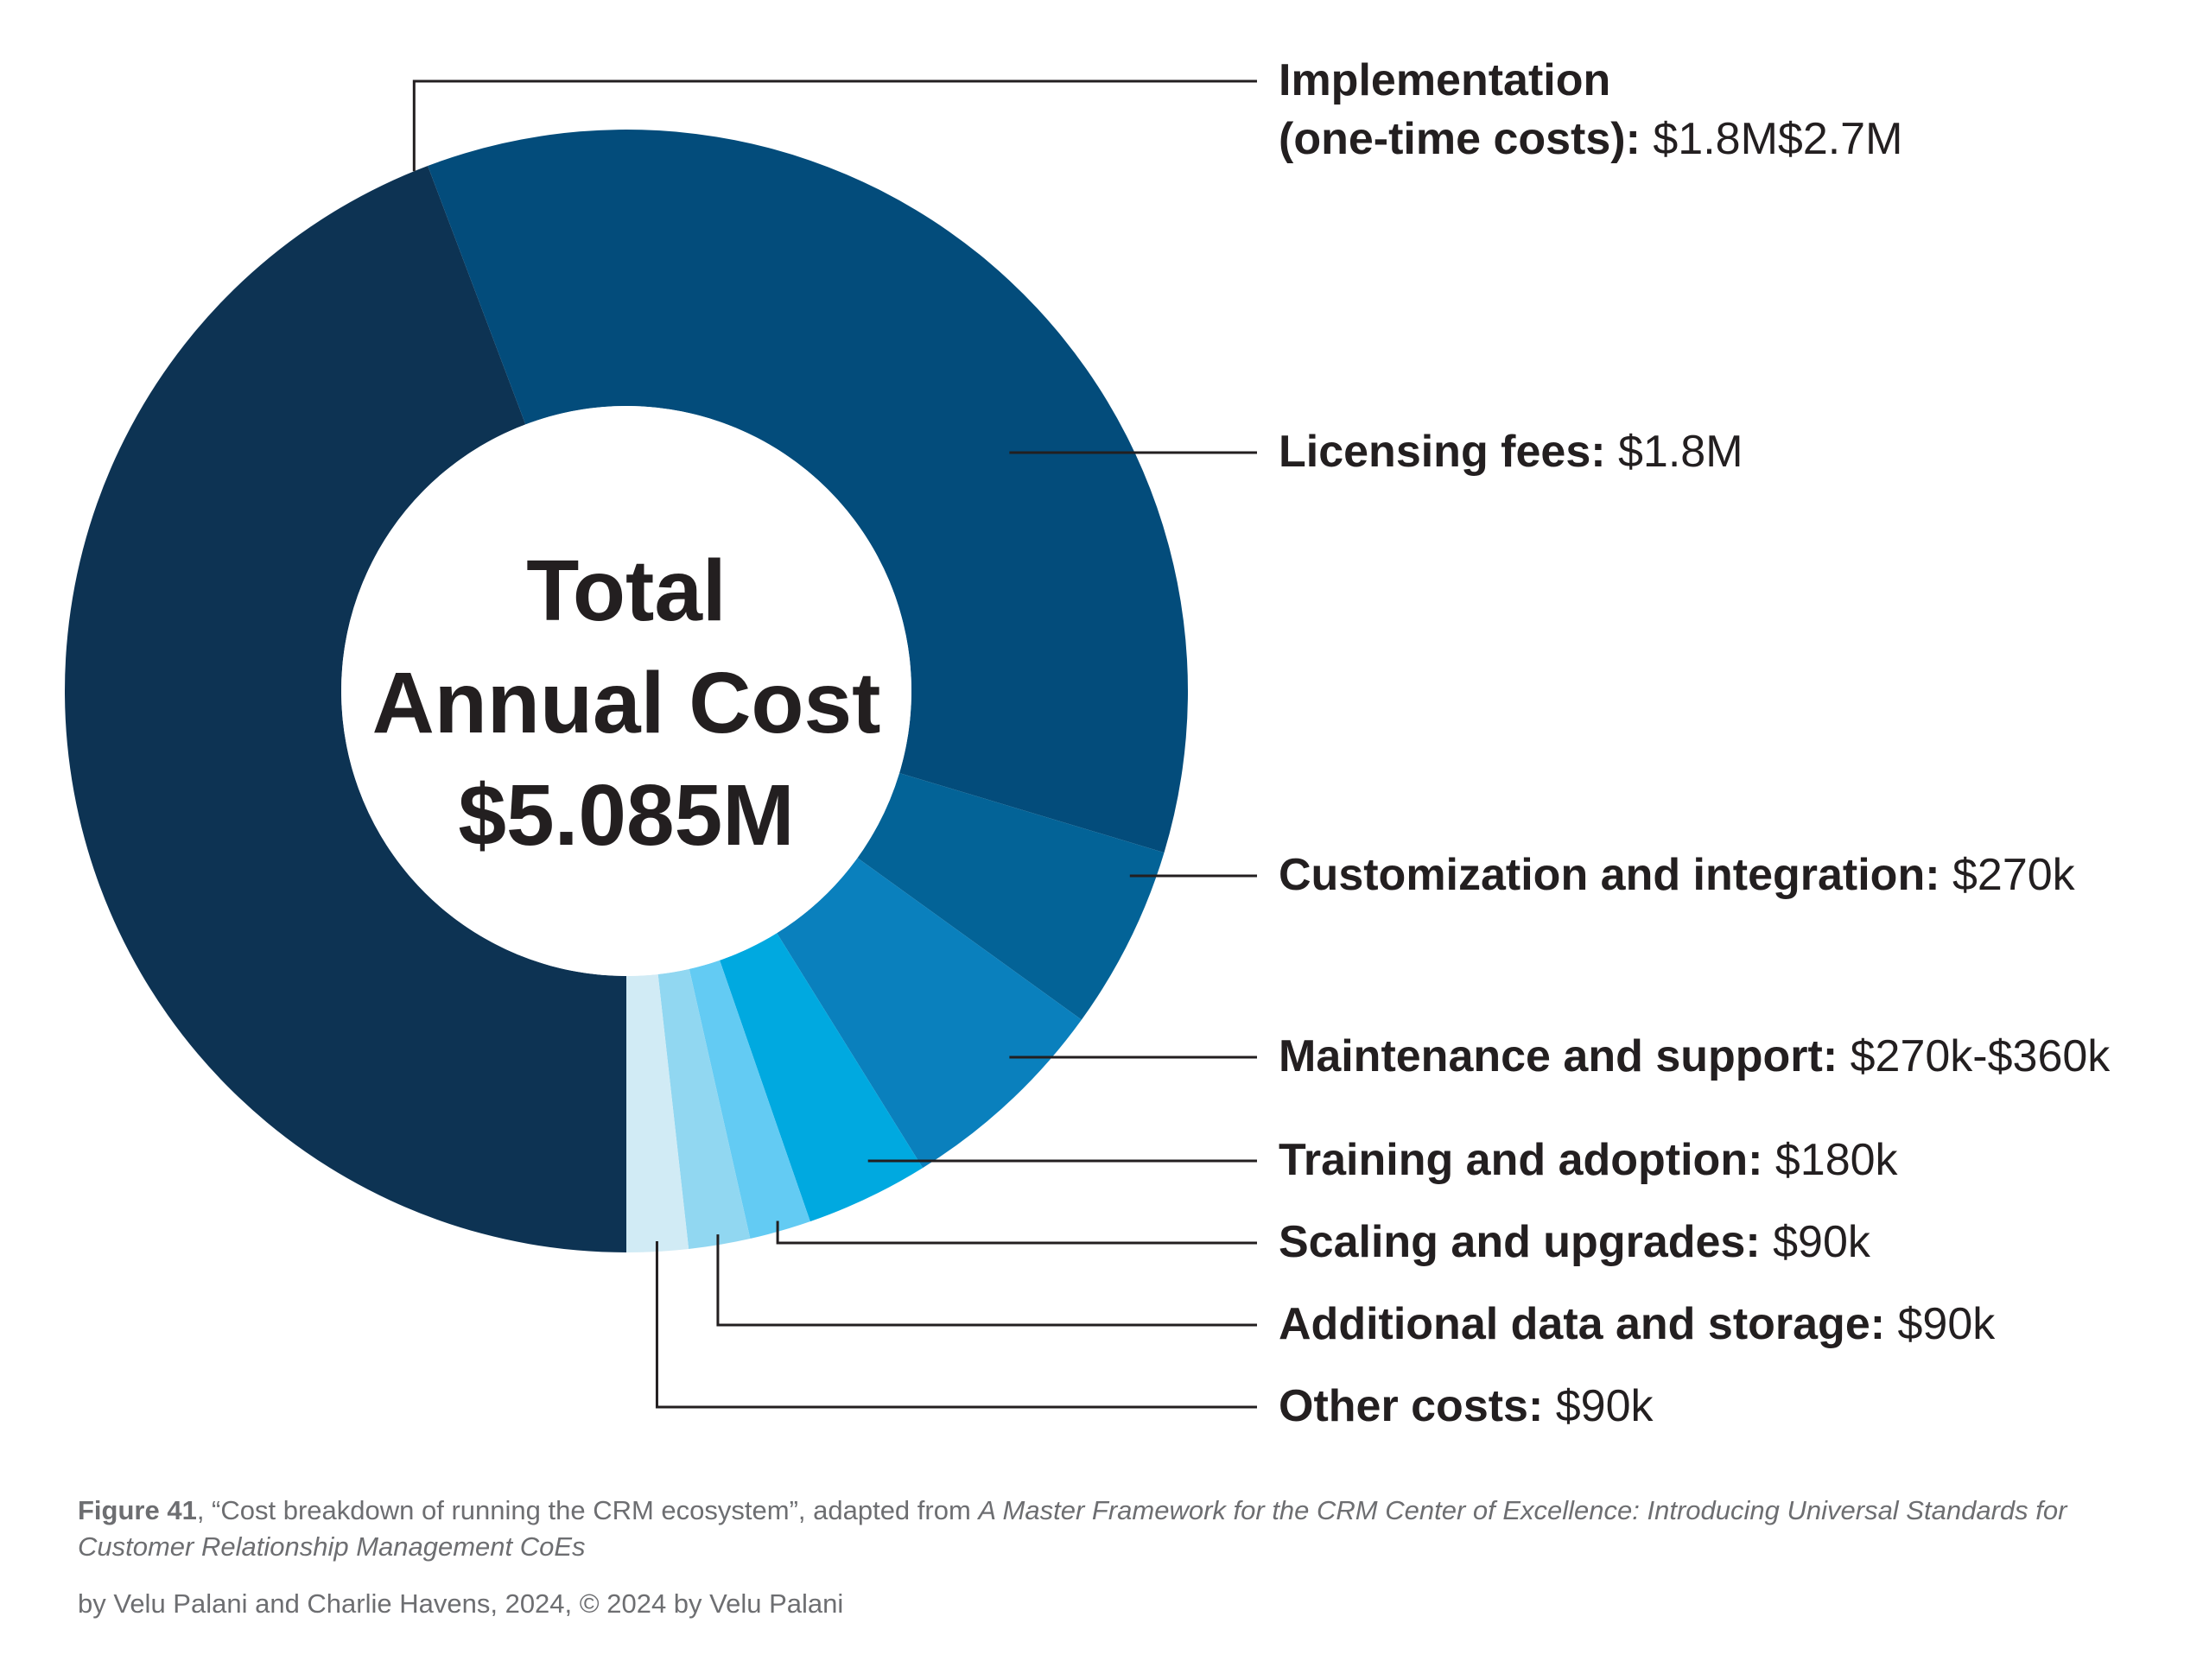  Describe the element at coordinates (1677, 875) in the screenshot. I see `slice-label-2: Customization and integration: $270k` at that location.